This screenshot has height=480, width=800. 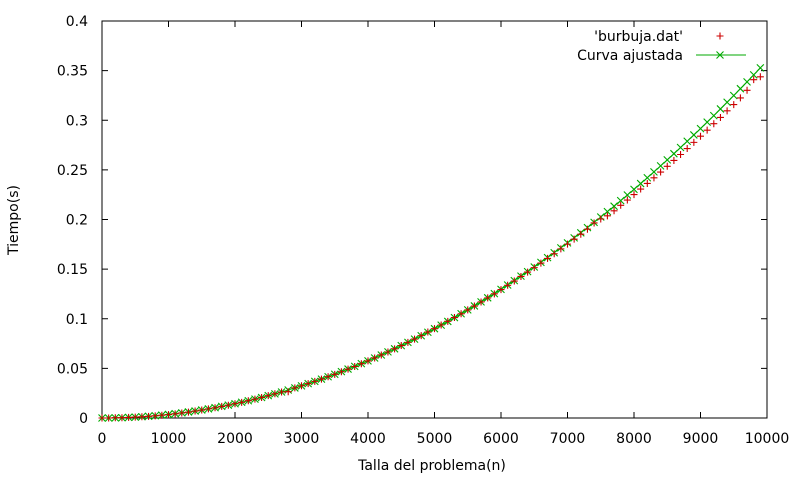 I want to click on x-tick-label: 5000, so click(x=435, y=439).